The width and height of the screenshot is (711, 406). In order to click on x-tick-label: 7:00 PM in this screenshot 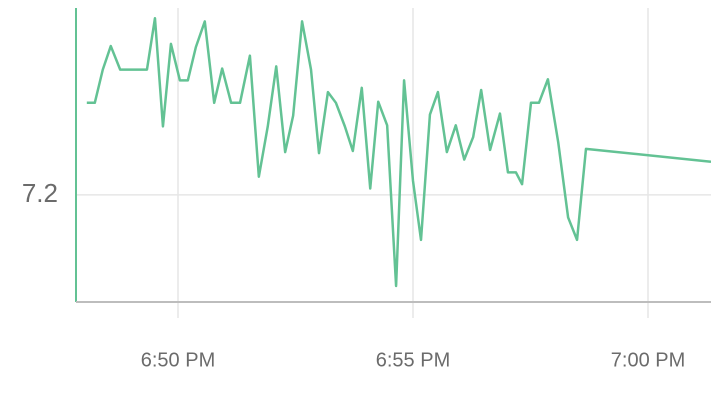, I will do `click(648, 360)`.